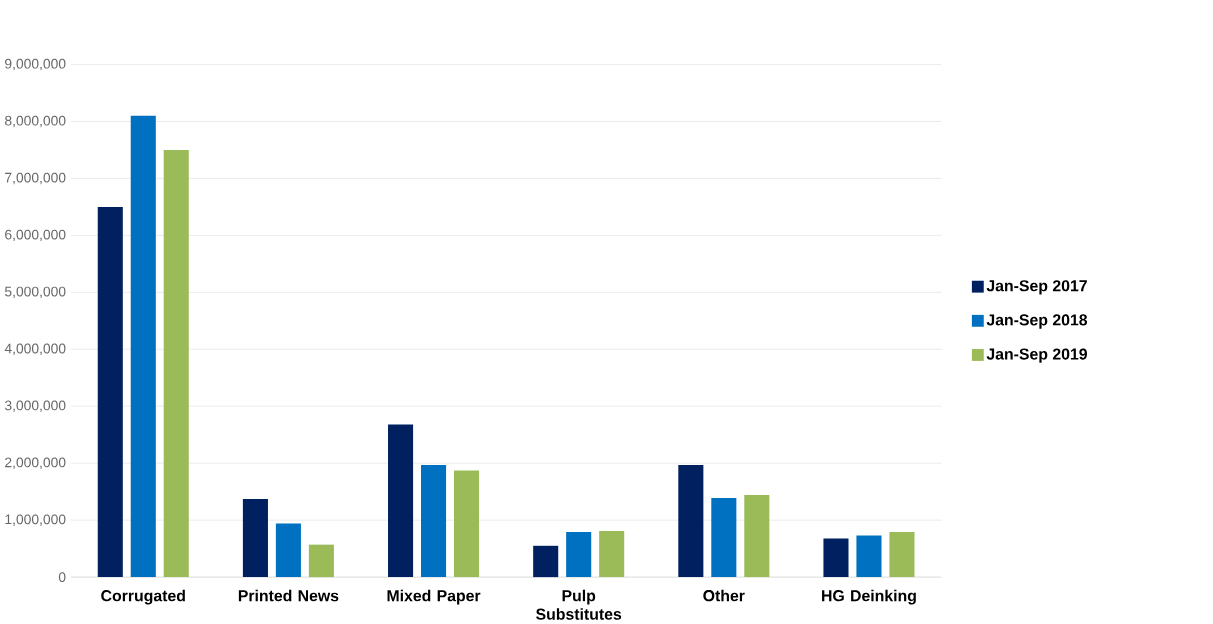 The height and width of the screenshot is (624, 1213). Describe the element at coordinates (35, 406) in the screenshot. I see `y-tick-label: 3,000,000` at that location.